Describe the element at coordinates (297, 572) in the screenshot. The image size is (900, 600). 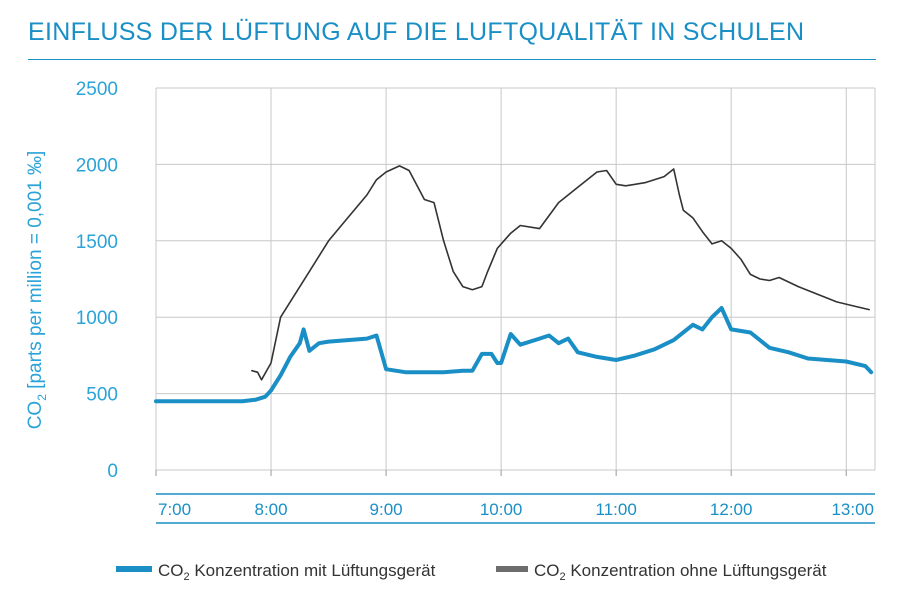
I see `legend-label-with: CO2 Konzentration mit Lüftungsgerät` at that location.